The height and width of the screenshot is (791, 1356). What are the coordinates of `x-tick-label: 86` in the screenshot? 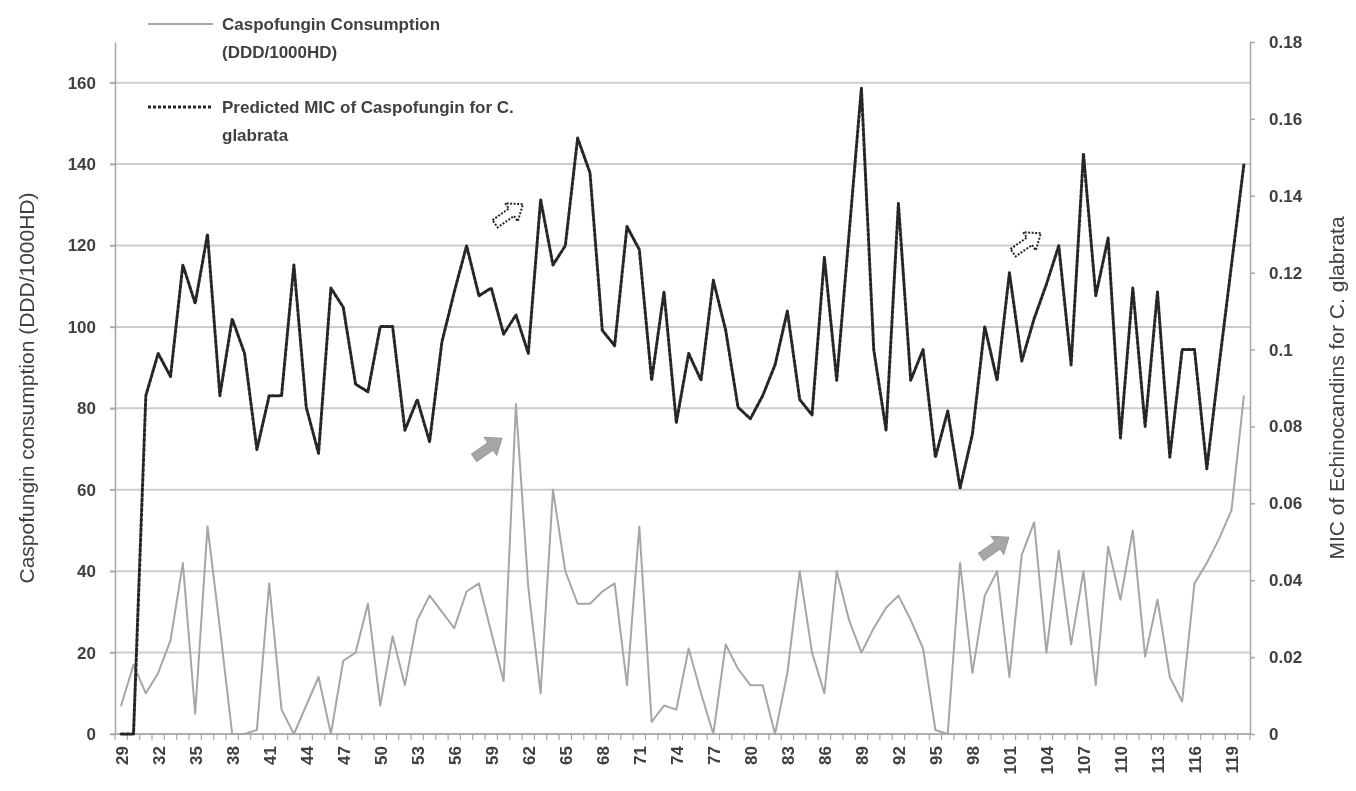 It's located at (825, 755).